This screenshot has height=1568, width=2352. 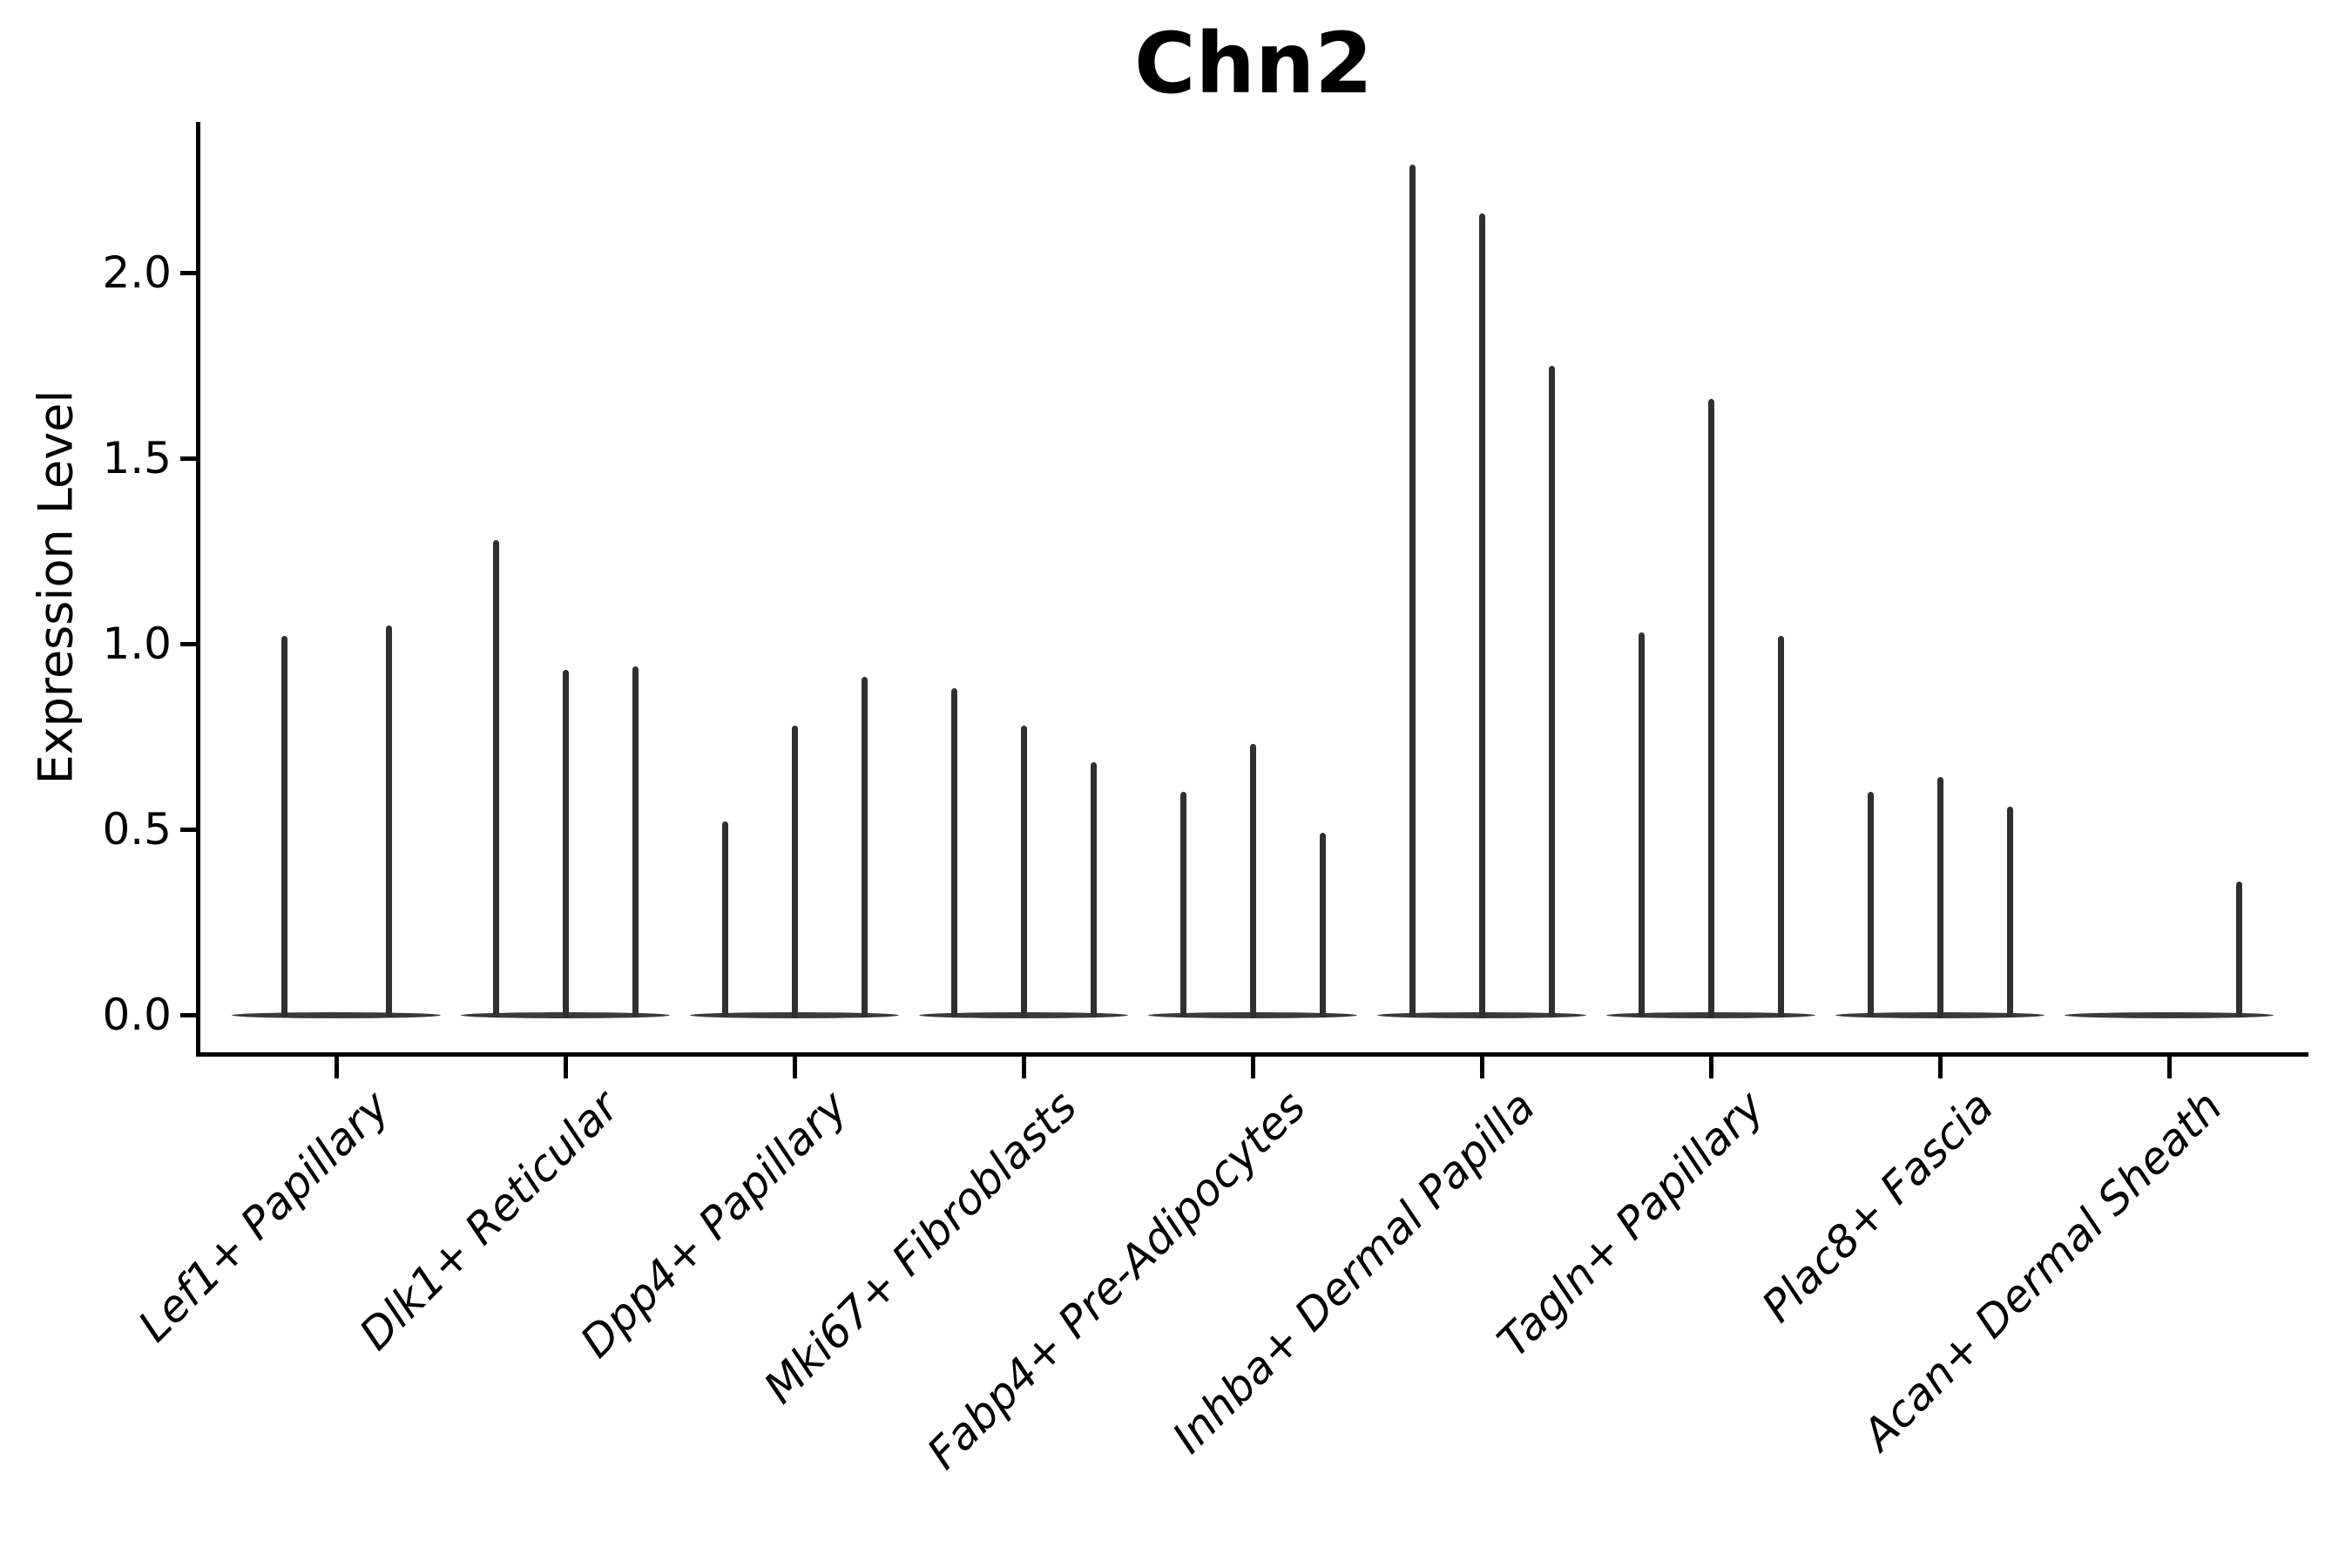 What do you see at coordinates (137, 272) in the screenshot?
I see `y-tick-label: 2.0` at bounding box center [137, 272].